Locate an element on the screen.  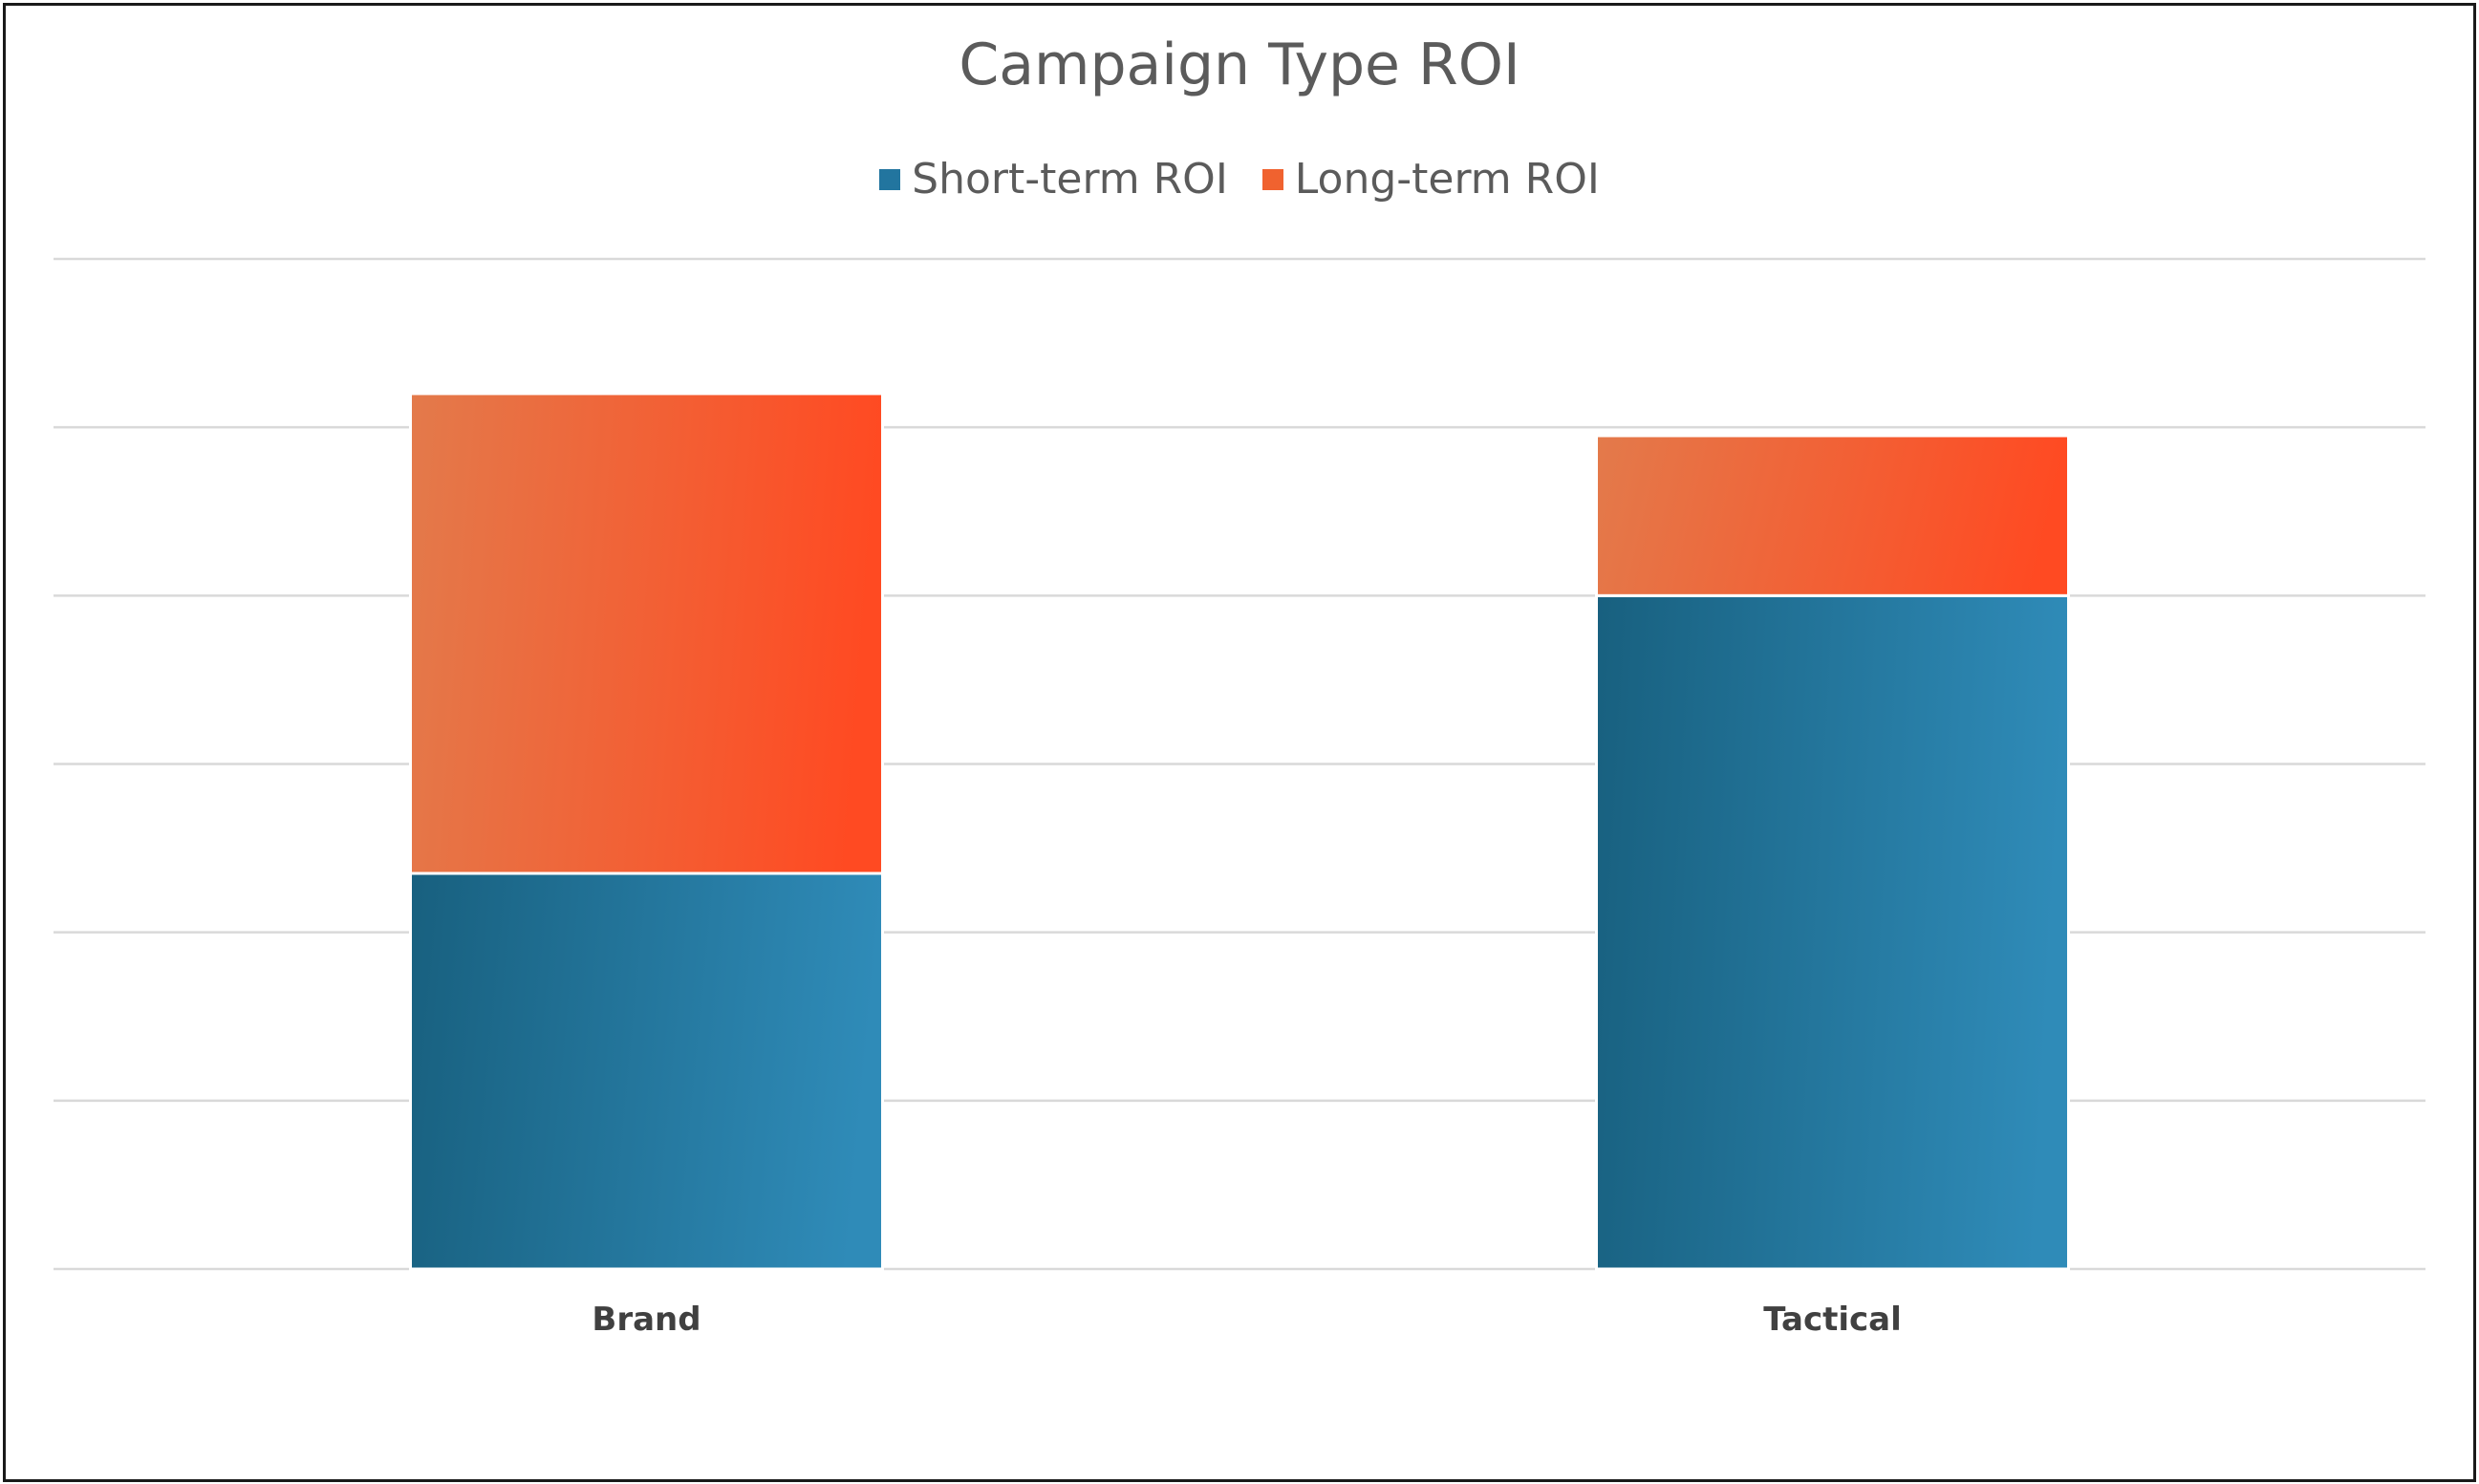
bar-short-term-tactical is located at coordinates (1832, 932).